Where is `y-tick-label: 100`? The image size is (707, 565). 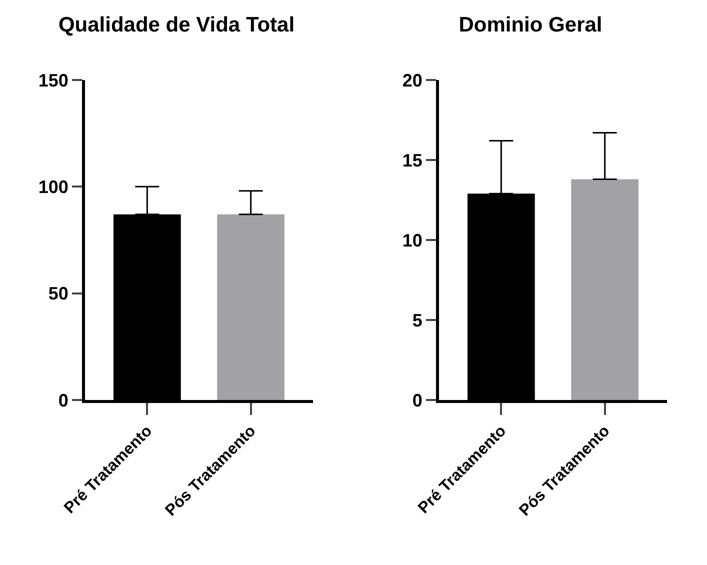
y-tick-label: 100 is located at coordinates (53, 186).